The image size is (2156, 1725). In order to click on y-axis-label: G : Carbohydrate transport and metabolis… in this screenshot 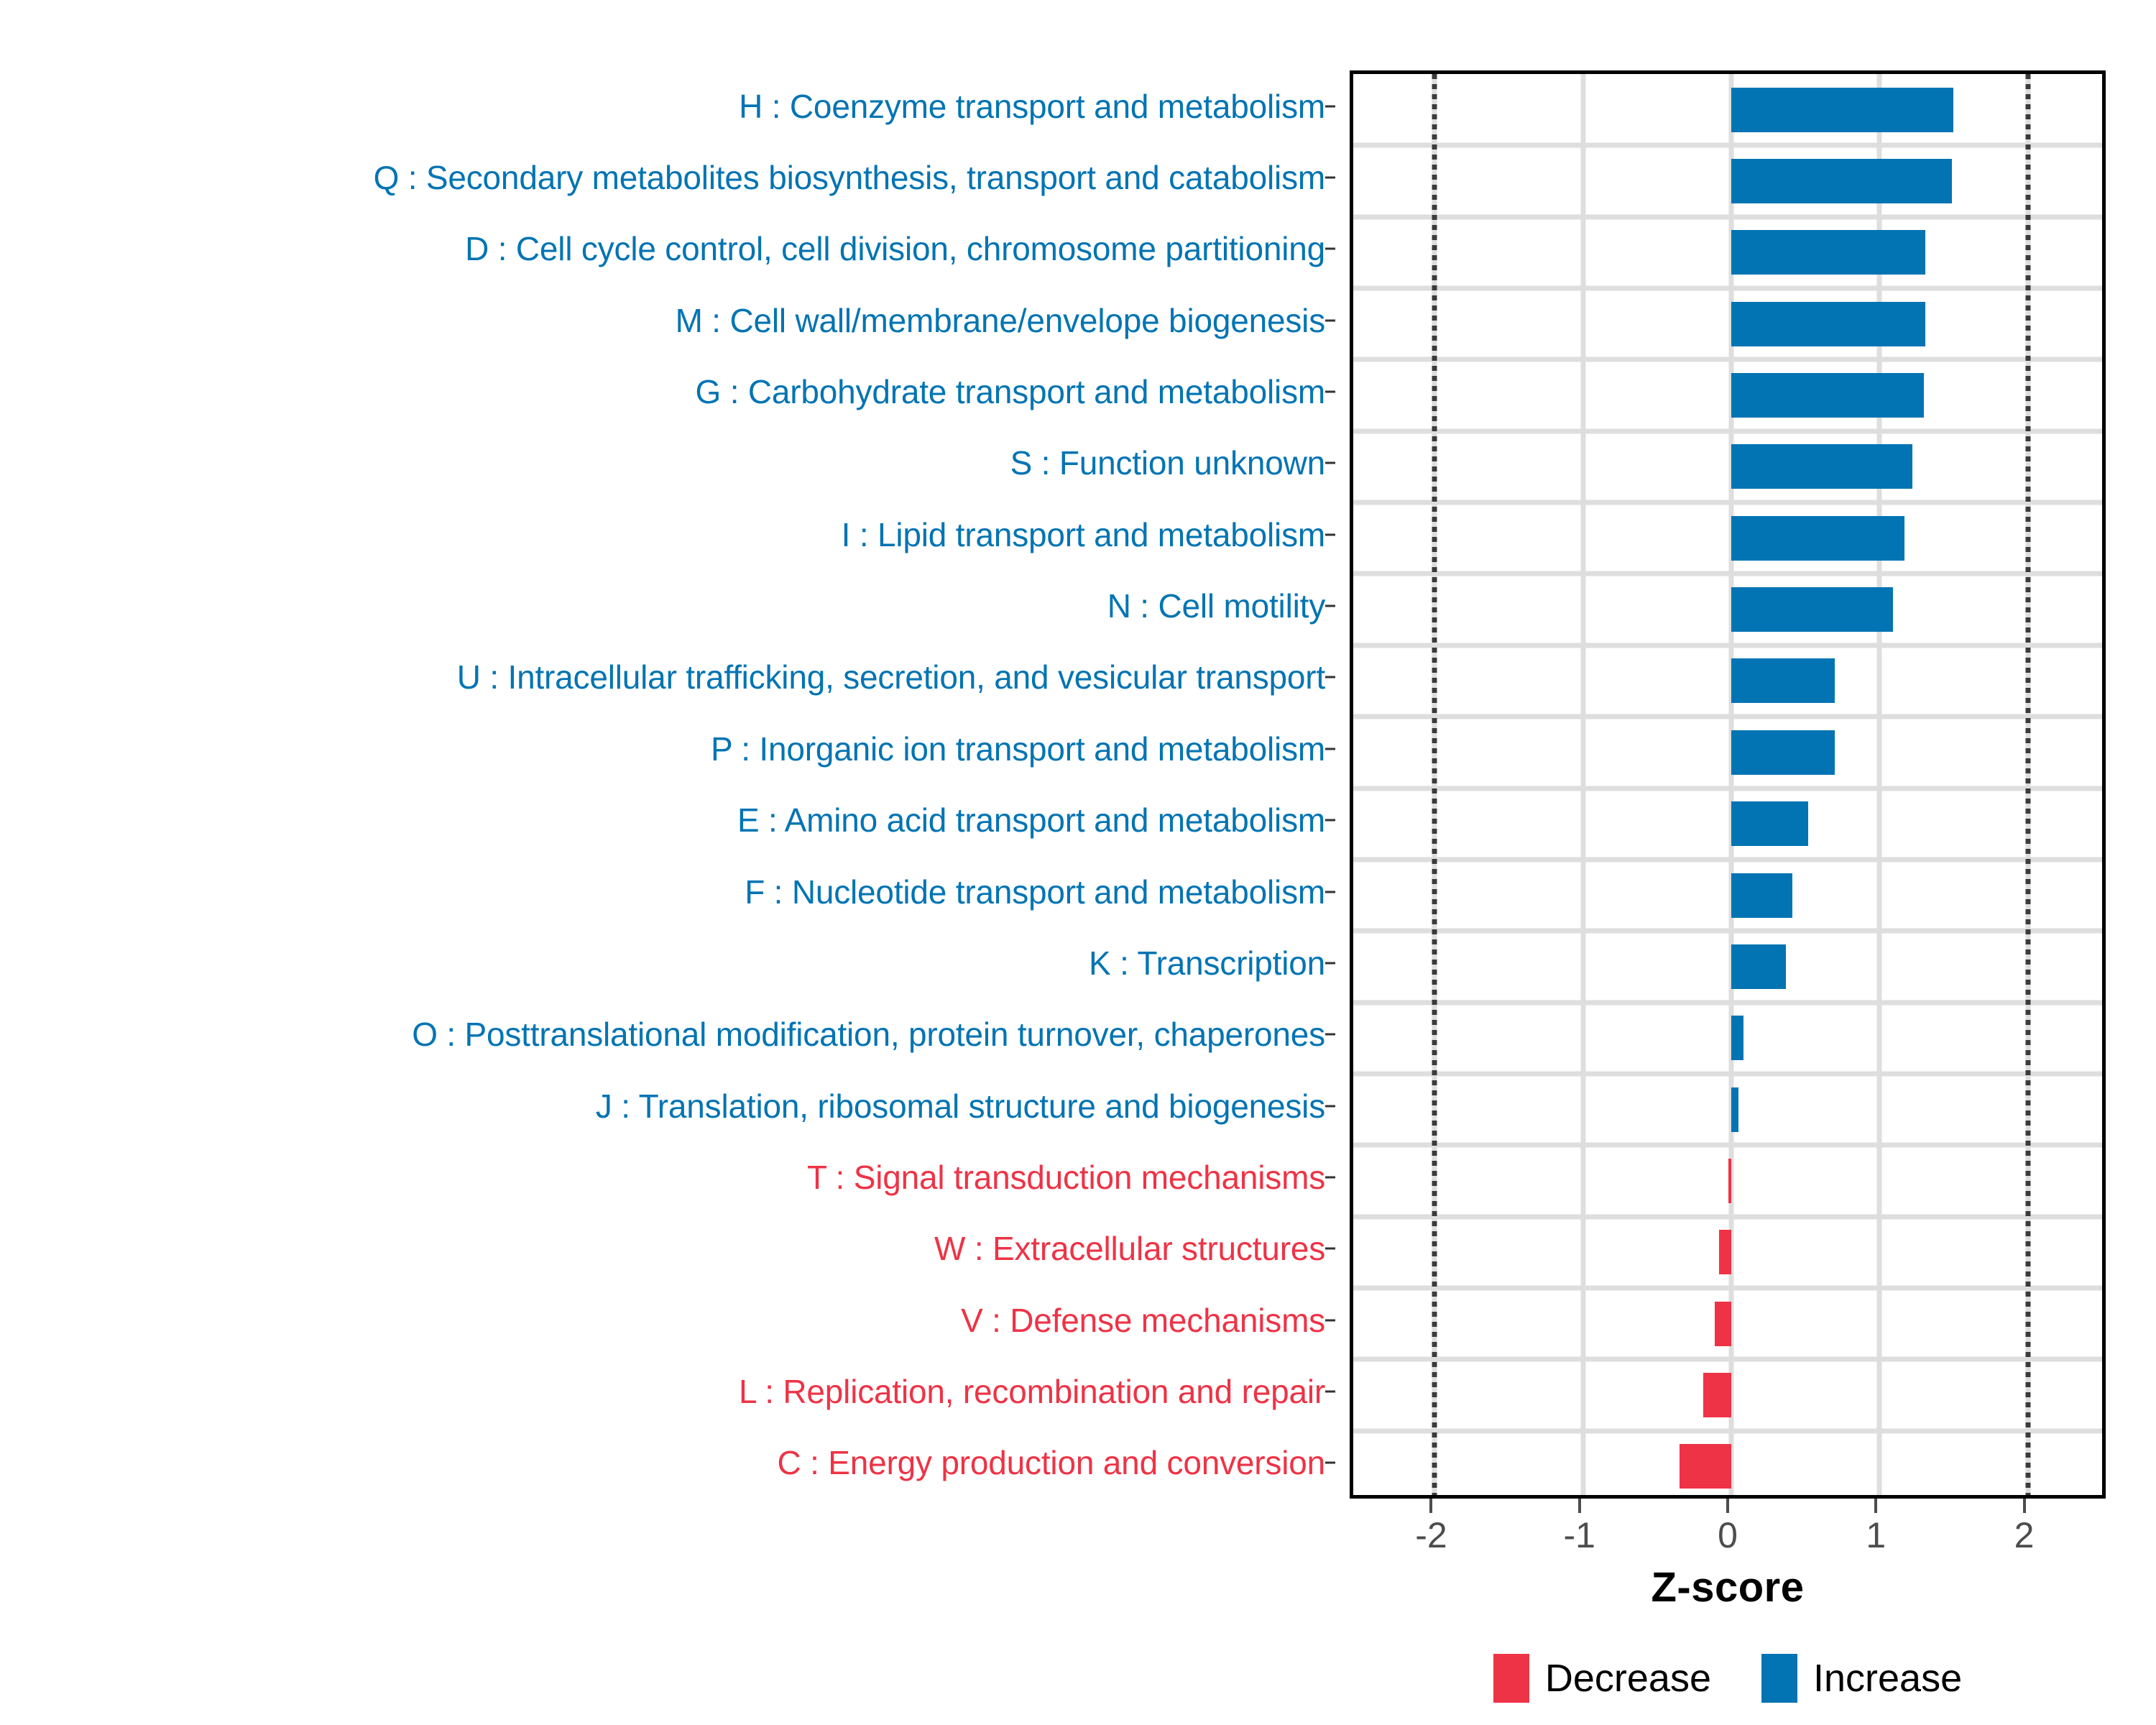, I will do `click(1011, 392)`.